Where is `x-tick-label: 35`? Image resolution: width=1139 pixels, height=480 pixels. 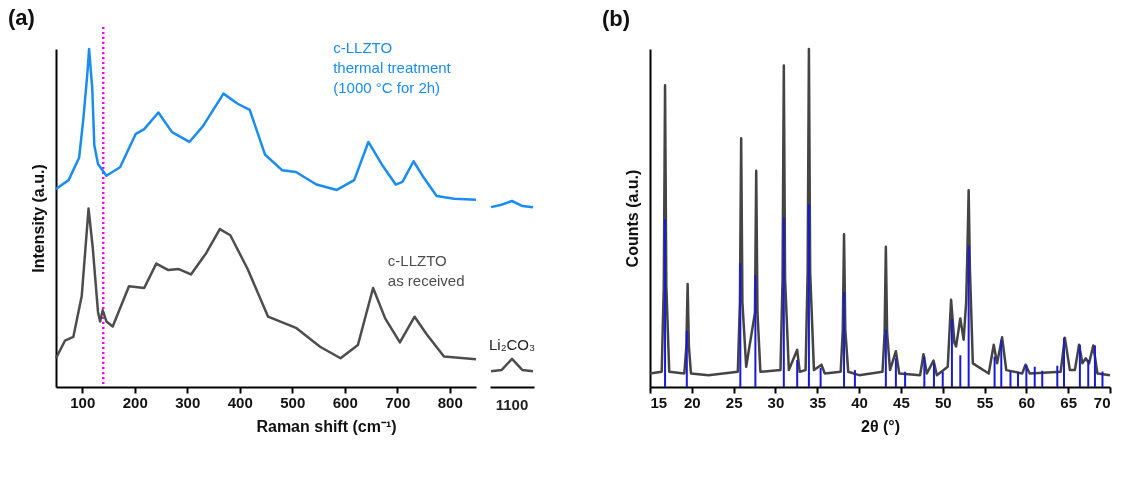
x-tick-label: 35 is located at coordinates (818, 402).